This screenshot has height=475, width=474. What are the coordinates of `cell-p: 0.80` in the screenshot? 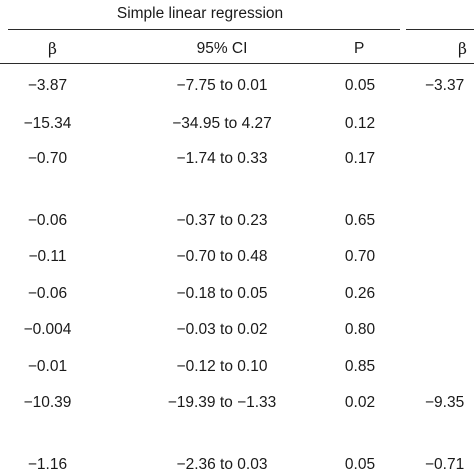 It's located at (360, 329).